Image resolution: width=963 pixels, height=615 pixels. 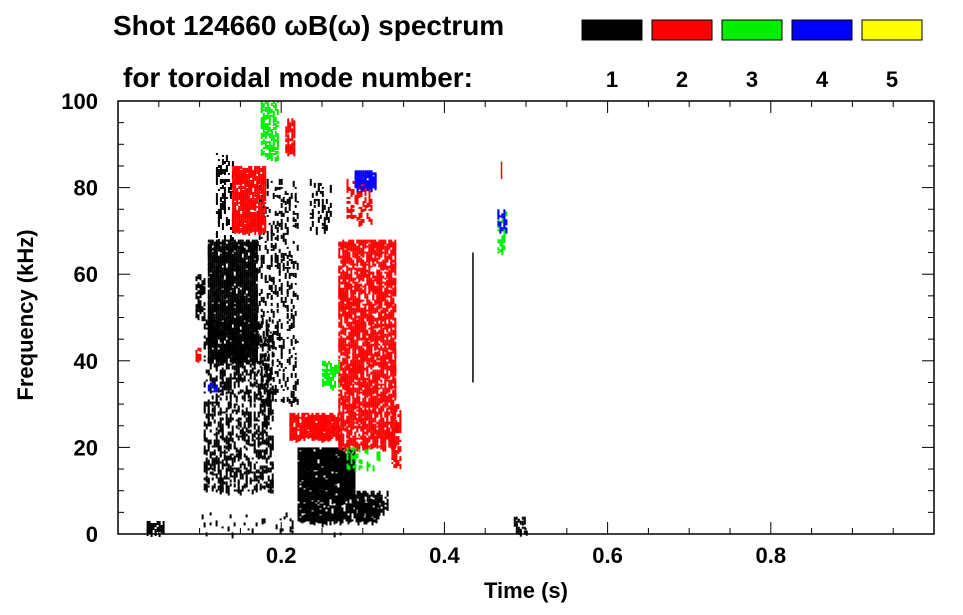 What do you see at coordinates (25, 314) in the screenshot?
I see `y-axis-label: Frequency (kHz)` at bounding box center [25, 314].